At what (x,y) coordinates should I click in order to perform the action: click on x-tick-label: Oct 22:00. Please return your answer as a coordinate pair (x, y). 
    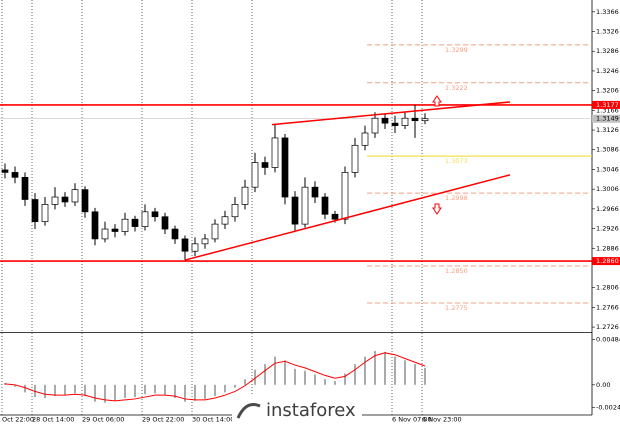
    Looking at the image, I should click on (18, 420).